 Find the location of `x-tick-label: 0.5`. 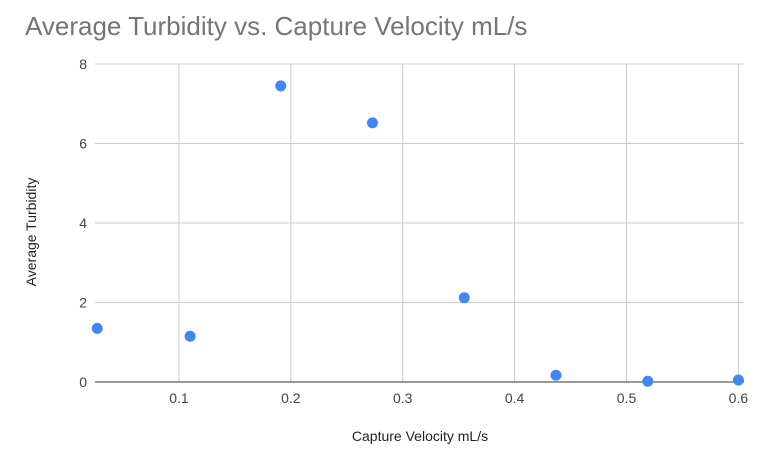

x-tick-label: 0.5 is located at coordinates (627, 398).